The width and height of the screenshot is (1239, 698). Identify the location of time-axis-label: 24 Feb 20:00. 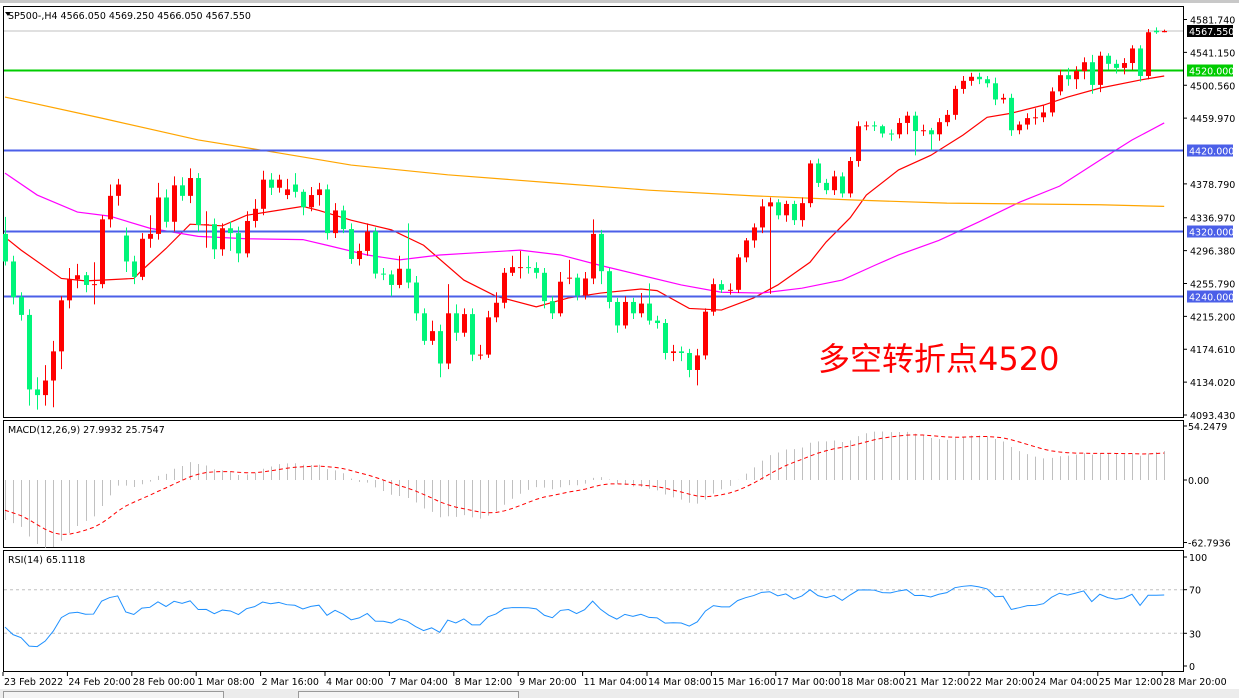
(99, 682).